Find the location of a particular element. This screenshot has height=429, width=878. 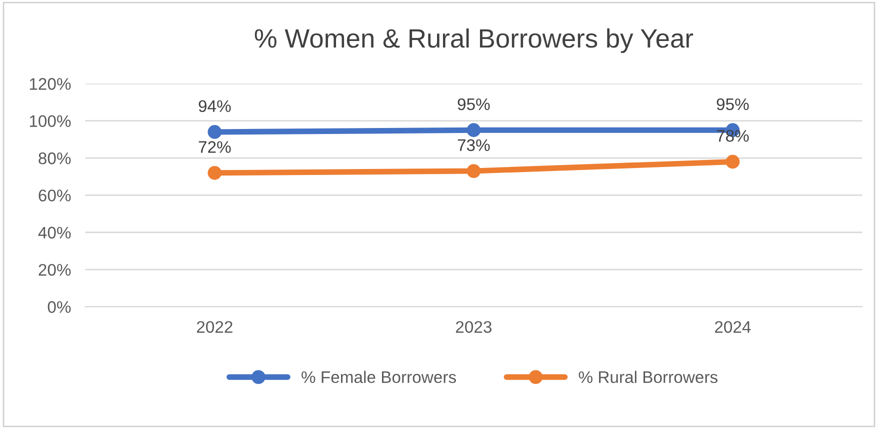

data-label: 94% is located at coordinates (214, 106).